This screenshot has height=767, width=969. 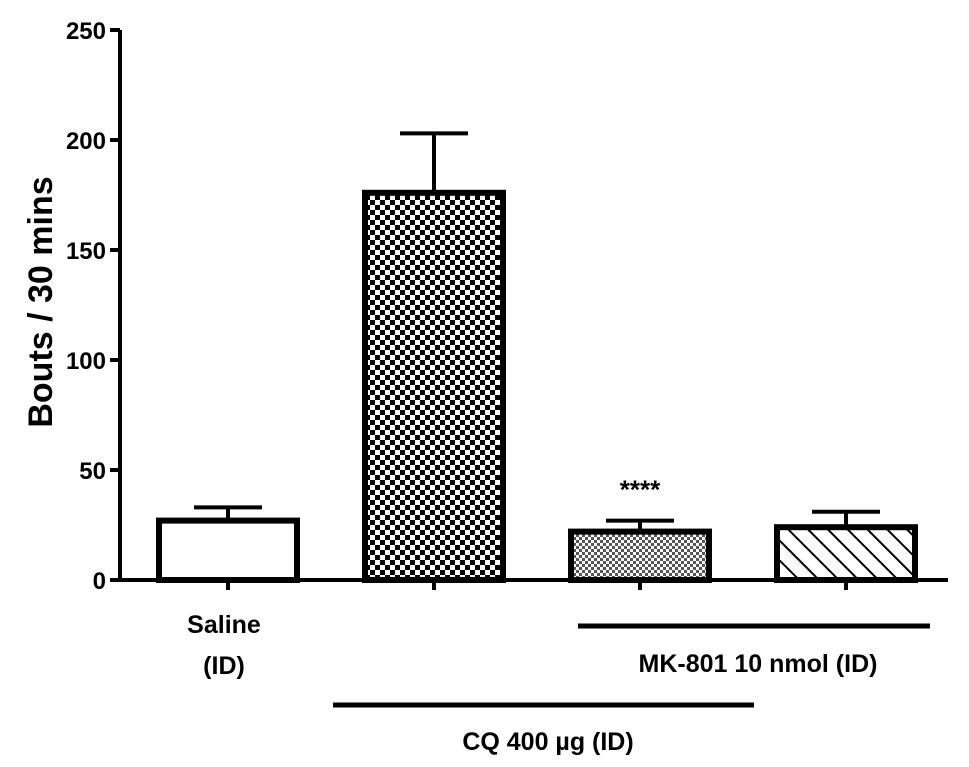 What do you see at coordinates (86, 31) in the screenshot?
I see `y-tick-label: 250` at bounding box center [86, 31].